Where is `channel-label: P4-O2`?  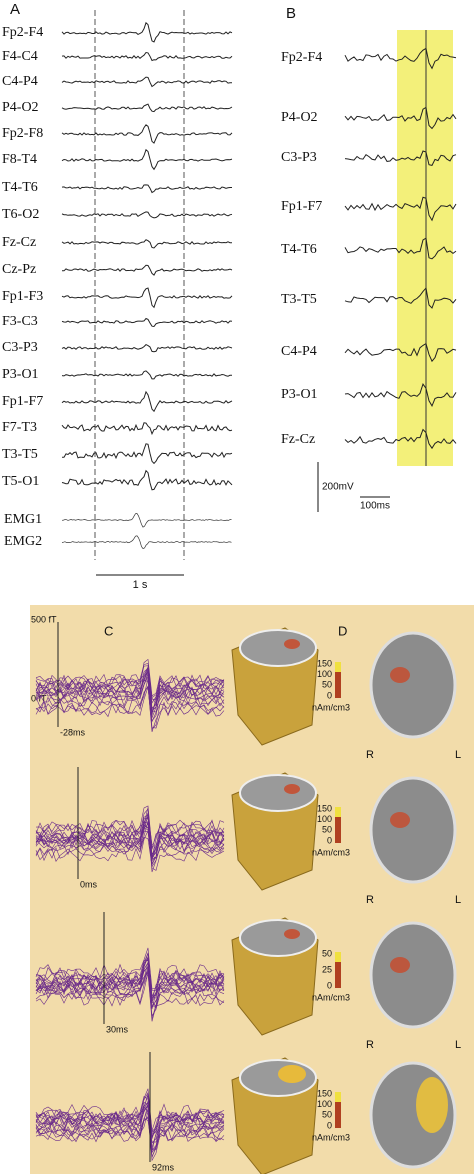
channel-label: P4-O2 is located at coordinates (20, 107).